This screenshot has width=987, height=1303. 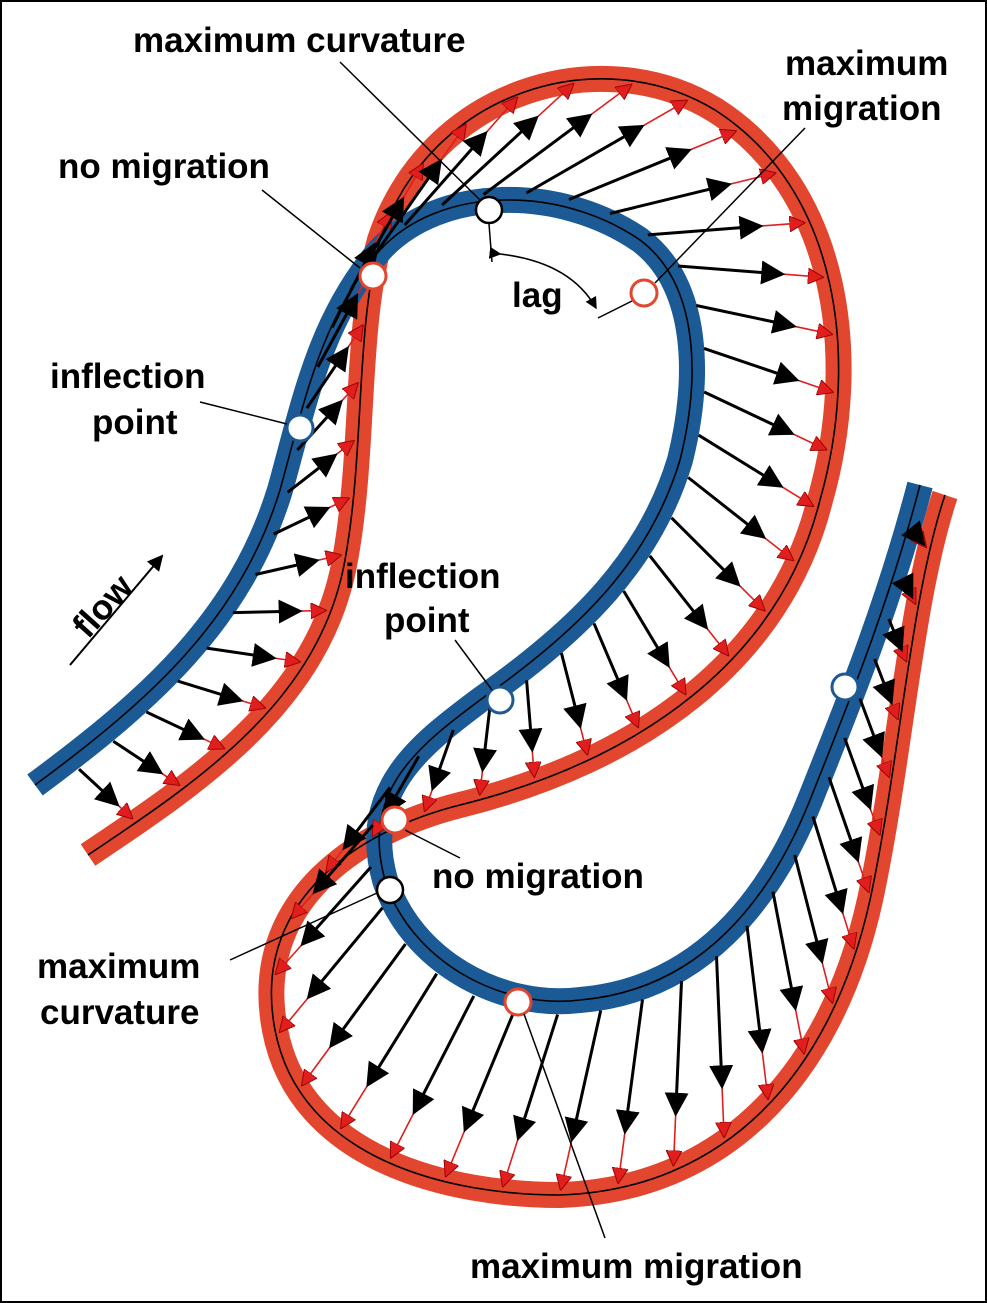 I want to click on label-inflection-mid-line1: inflection, so click(x=423, y=576).